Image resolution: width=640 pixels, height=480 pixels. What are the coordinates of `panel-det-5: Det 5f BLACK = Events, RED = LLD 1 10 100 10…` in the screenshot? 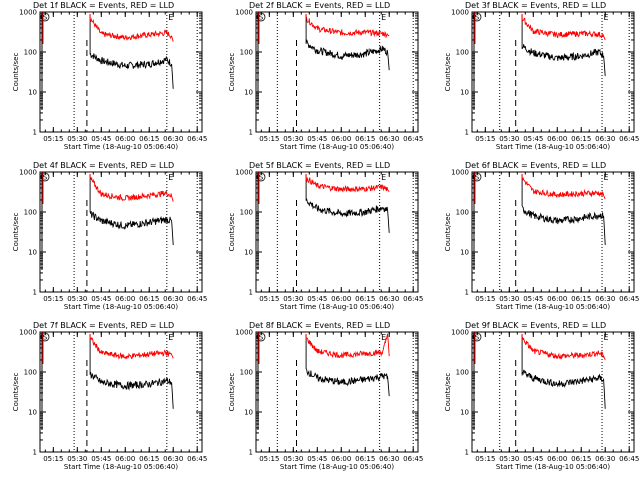 It's located at (325, 236).